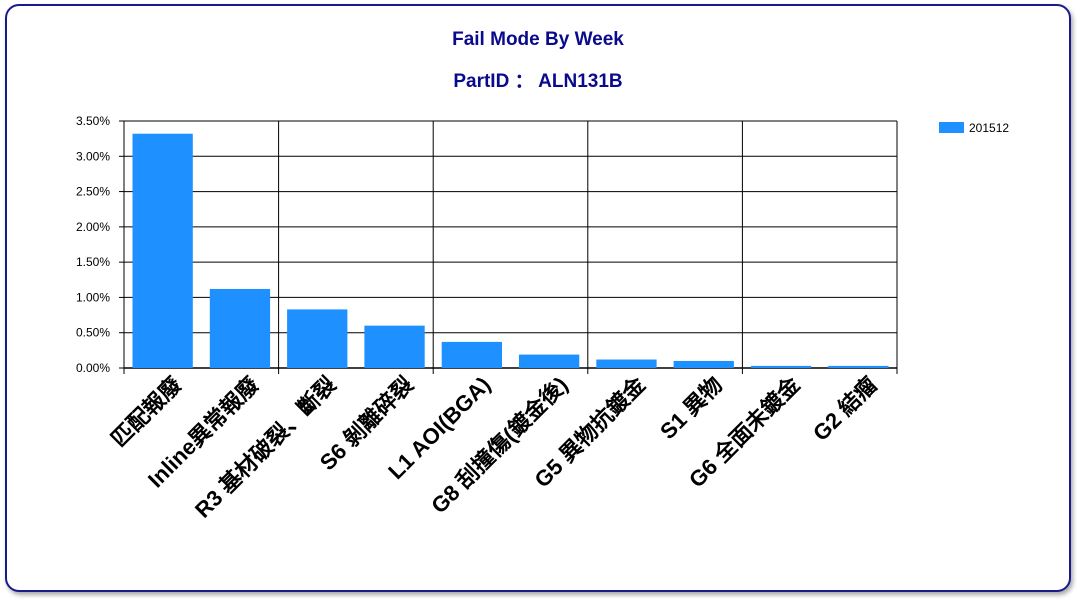  What do you see at coordinates (93, 368) in the screenshot?
I see `y-tick-label: 0.00%` at bounding box center [93, 368].